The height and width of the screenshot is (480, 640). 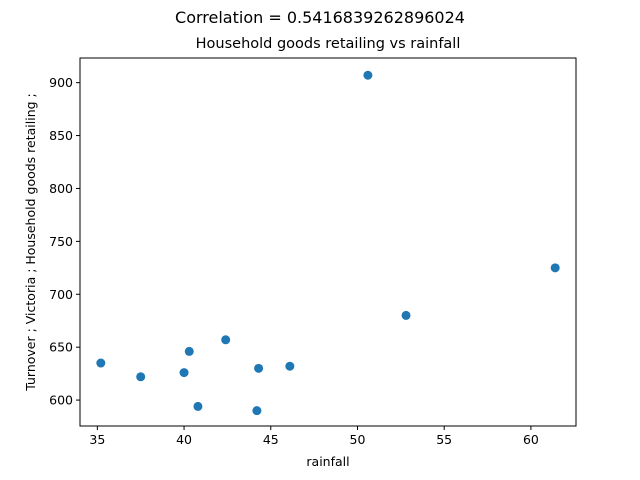 I want to click on x-tick-label: 55, so click(x=444, y=439).